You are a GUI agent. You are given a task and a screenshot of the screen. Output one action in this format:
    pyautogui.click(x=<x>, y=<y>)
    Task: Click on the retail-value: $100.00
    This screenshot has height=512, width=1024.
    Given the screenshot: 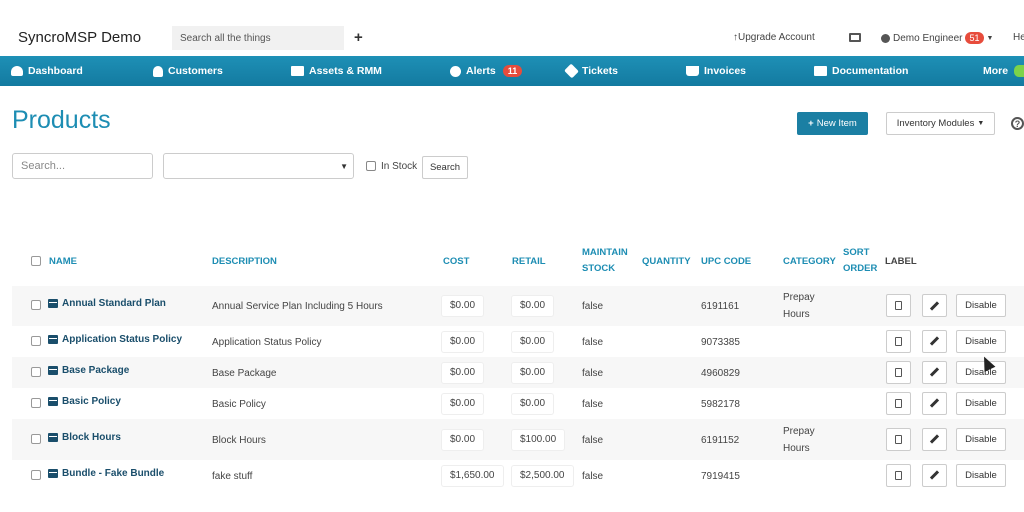 What is the action you would take?
    pyautogui.click(x=538, y=439)
    